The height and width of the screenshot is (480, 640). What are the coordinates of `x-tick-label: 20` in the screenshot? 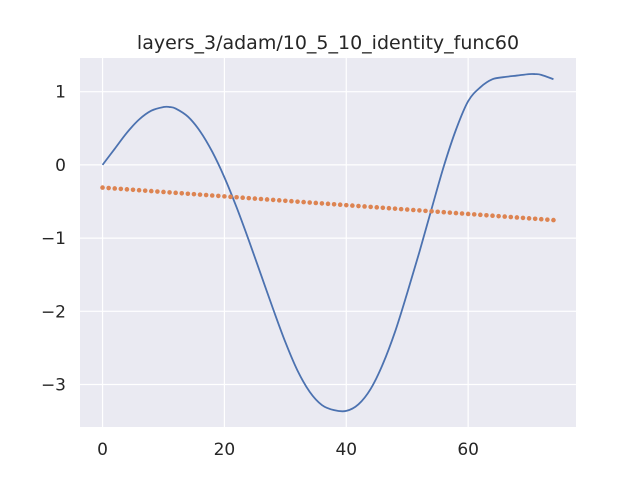 It's located at (225, 450).